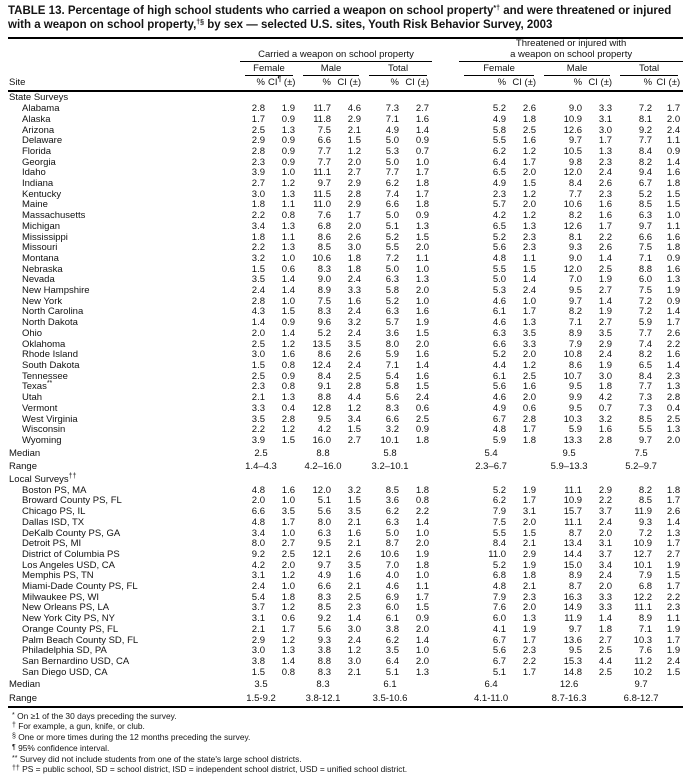 This screenshot has height=775, width=690. Describe the element at coordinates (322, 119) in the screenshot. I see `value-cell: 11.8` at that location.